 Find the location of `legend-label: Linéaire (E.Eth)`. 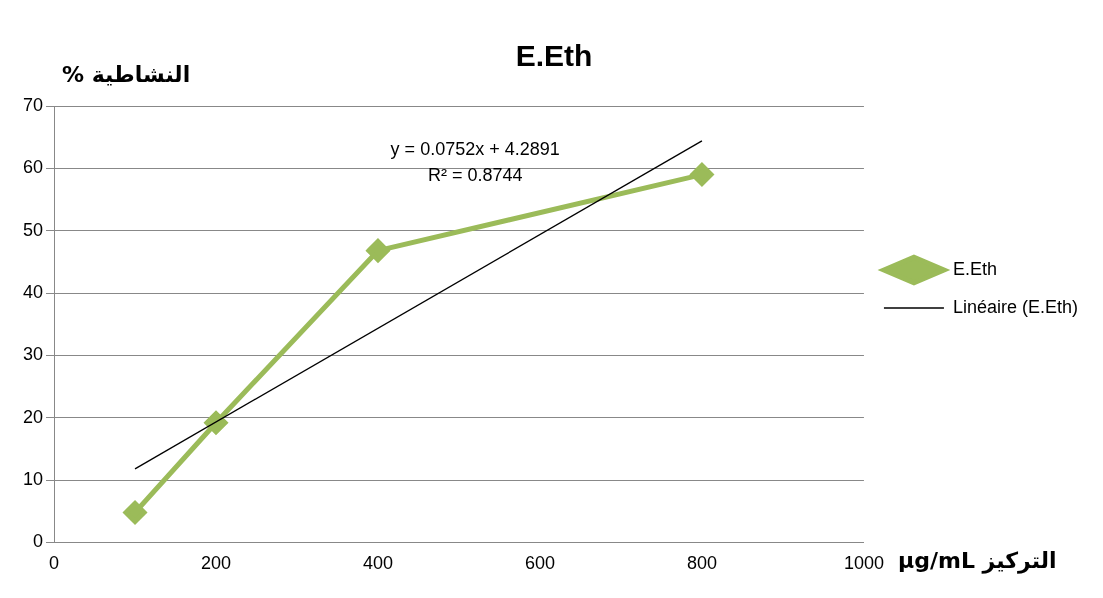

legend-label: Linéaire (E.Eth) is located at coordinates (1015, 306).